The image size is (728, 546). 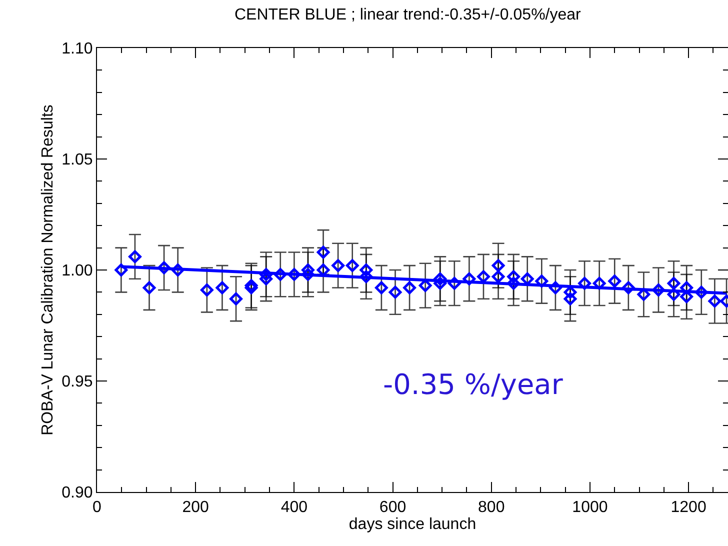 What do you see at coordinates (473, 384) in the screenshot?
I see `annotation: -0.35 %/year` at bounding box center [473, 384].